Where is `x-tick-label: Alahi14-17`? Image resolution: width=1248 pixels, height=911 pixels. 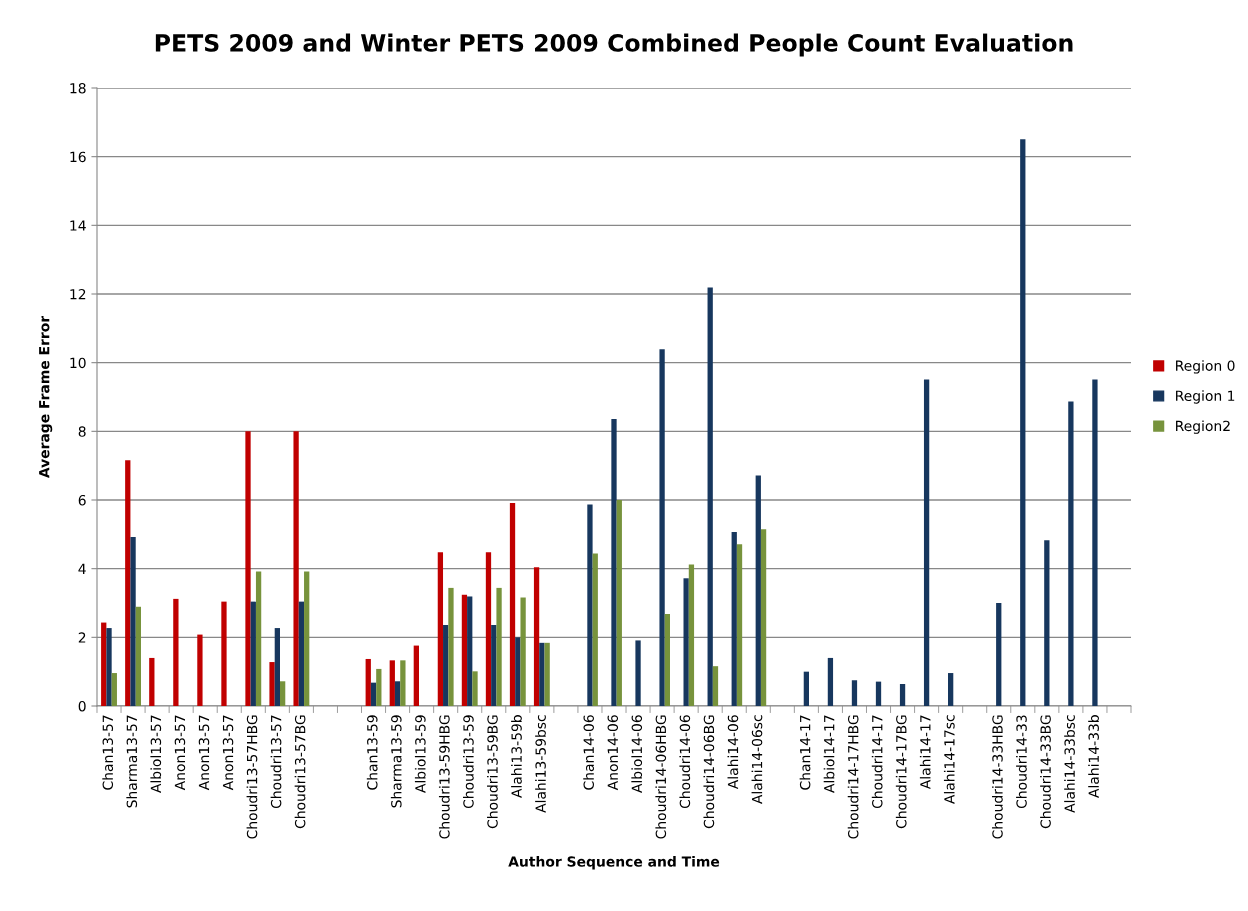
x-tick-label: Alahi14-17 is located at coordinates (925, 752).